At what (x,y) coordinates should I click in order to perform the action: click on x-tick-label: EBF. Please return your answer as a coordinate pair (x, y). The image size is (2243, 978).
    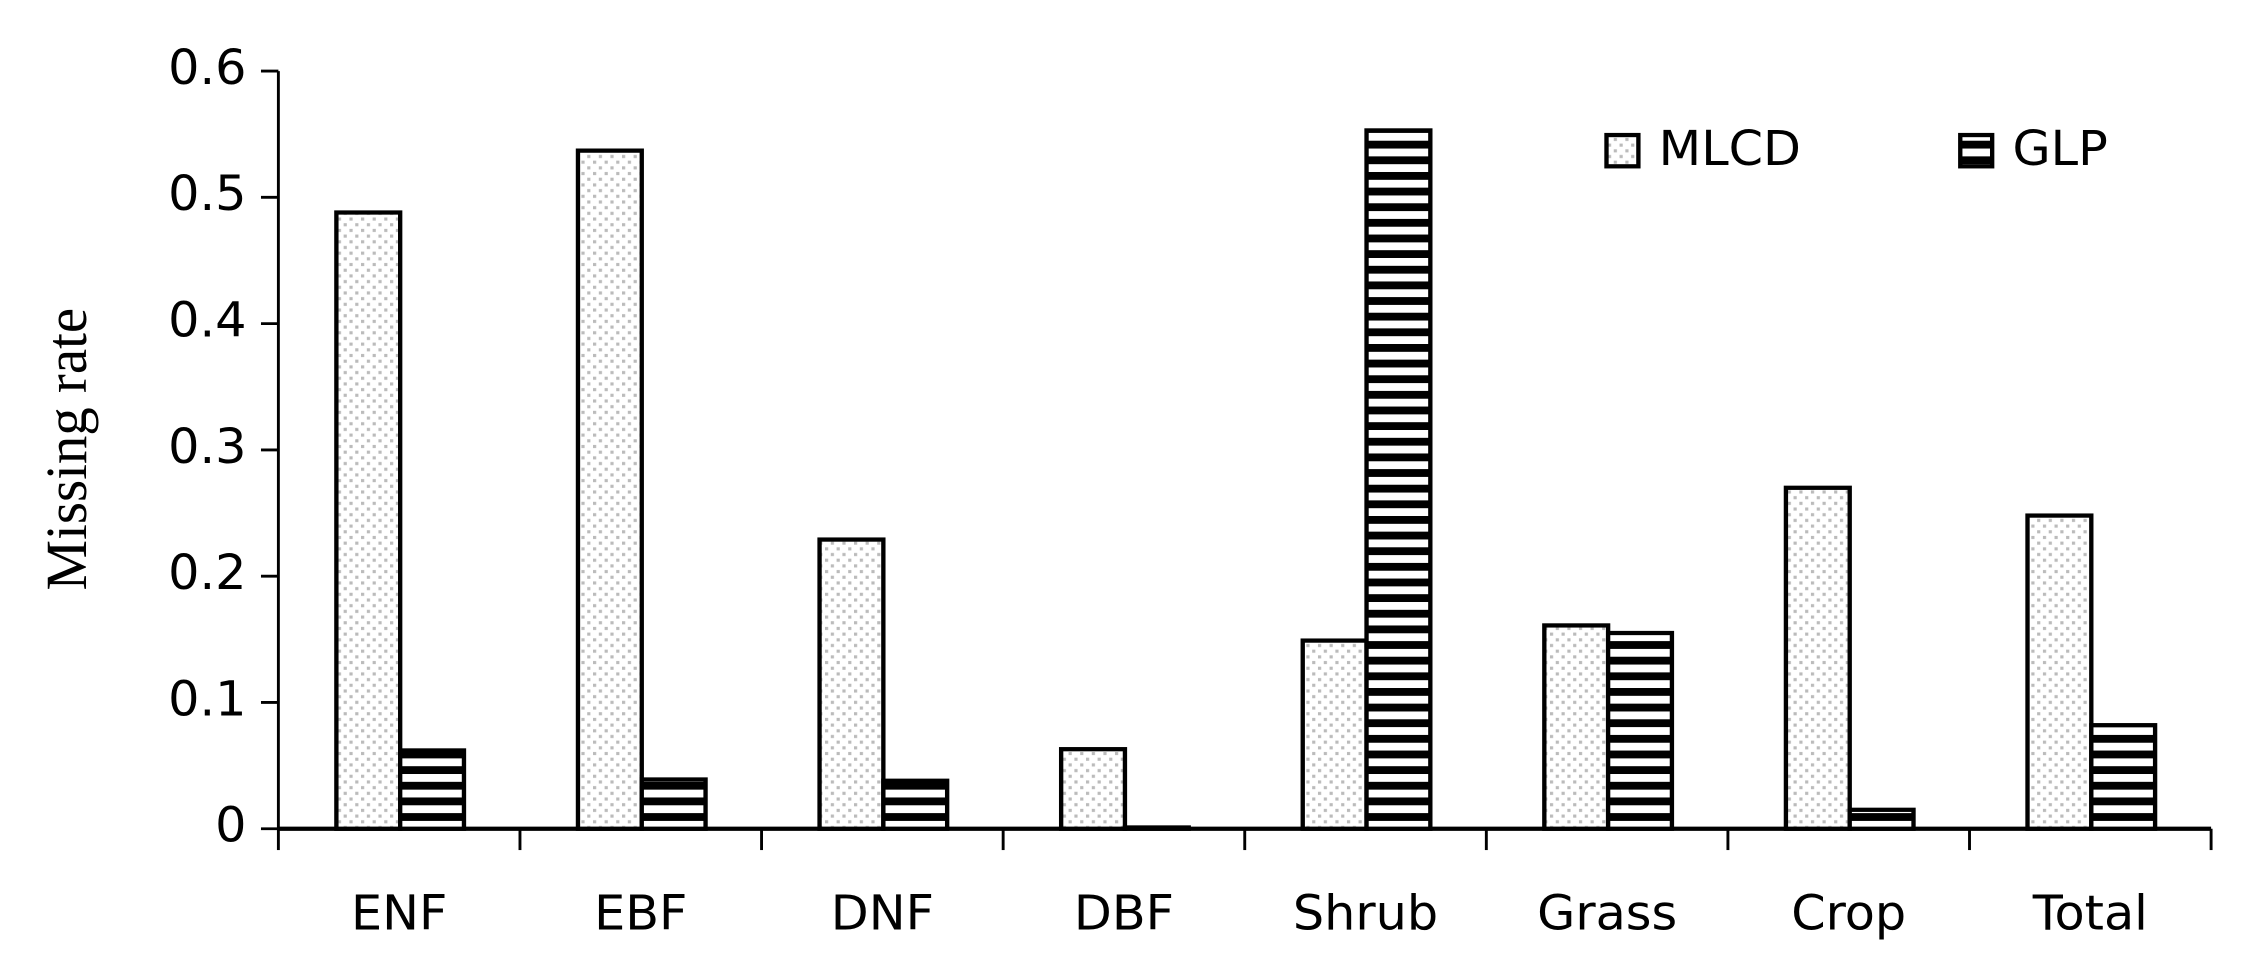
    Looking at the image, I should click on (640, 913).